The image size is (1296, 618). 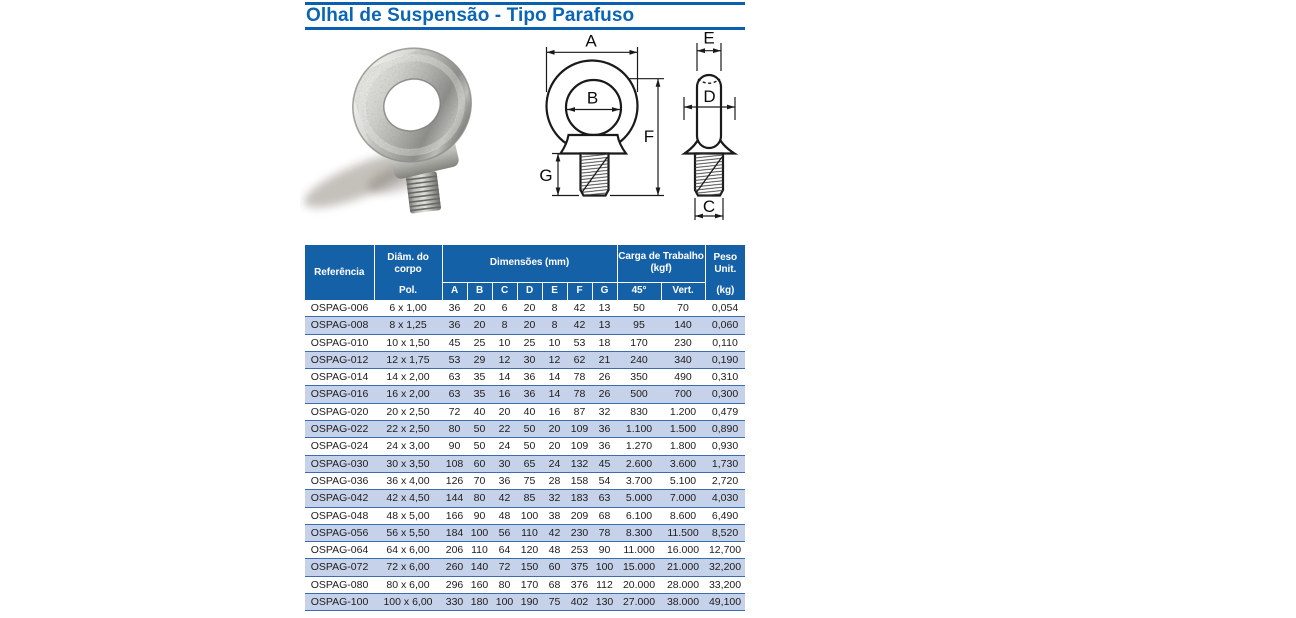 What do you see at coordinates (554, 291) in the screenshot?
I see `col-header-e: E` at bounding box center [554, 291].